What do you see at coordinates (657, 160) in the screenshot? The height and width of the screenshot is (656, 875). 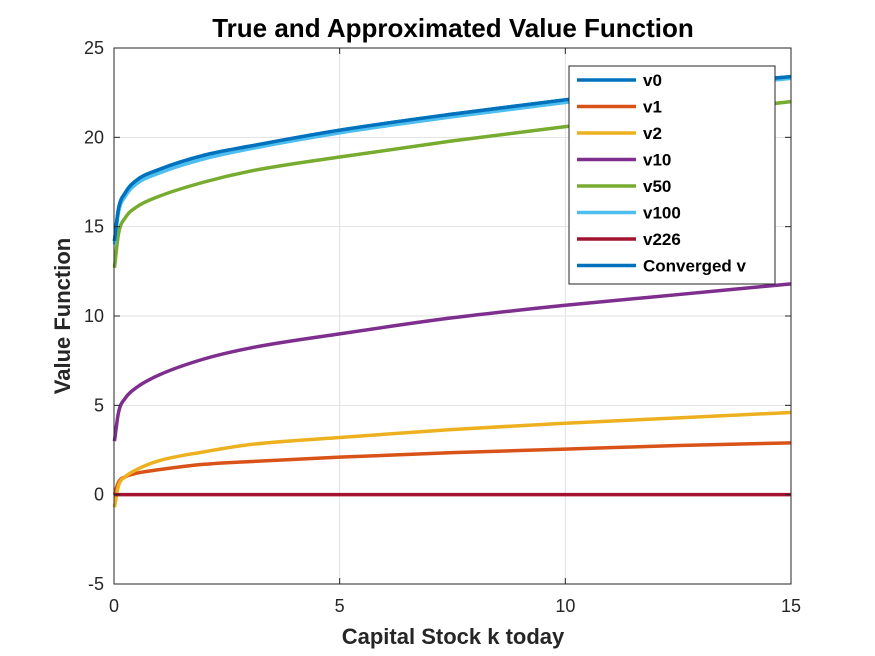 I see `legend-label-v10: v10` at bounding box center [657, 160].